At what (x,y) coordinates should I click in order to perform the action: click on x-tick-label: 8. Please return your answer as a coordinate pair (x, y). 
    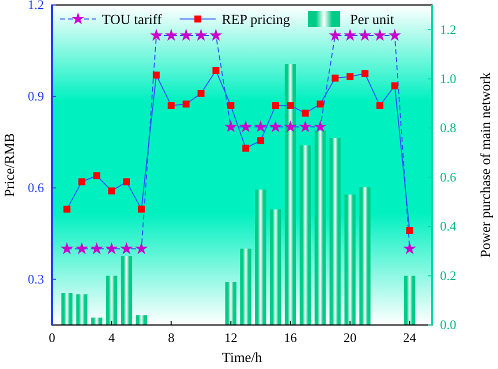
    Looking at the image, I should click on (171, 338).